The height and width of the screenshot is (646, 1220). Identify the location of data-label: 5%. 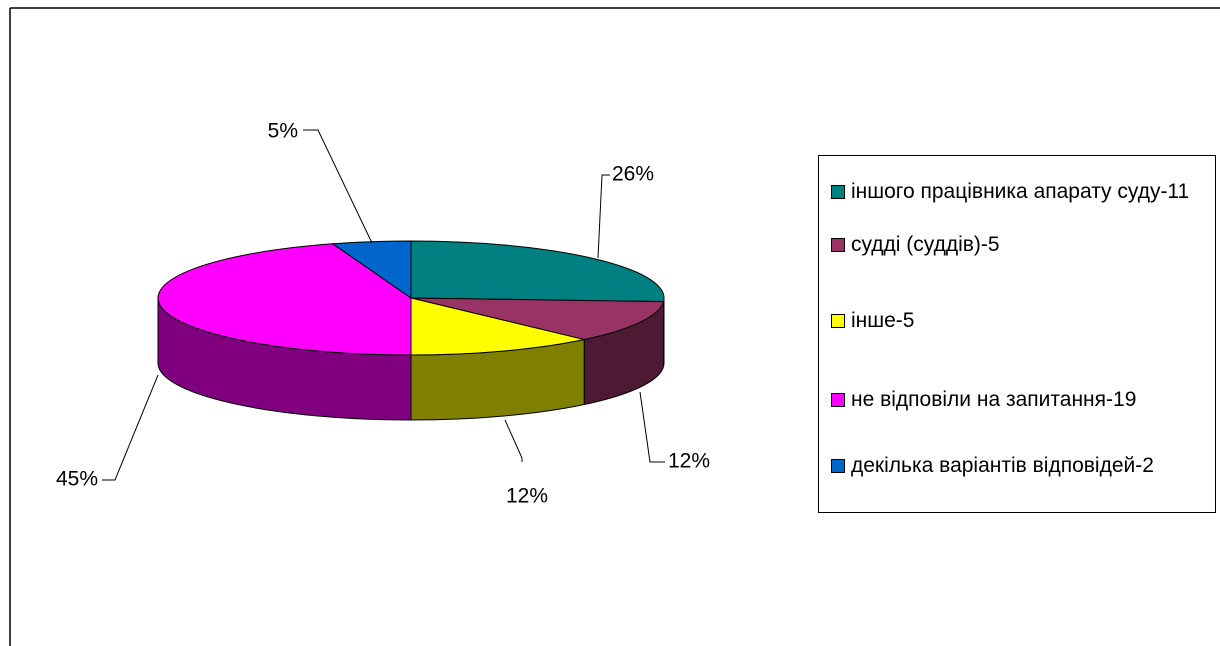
(283, 131).